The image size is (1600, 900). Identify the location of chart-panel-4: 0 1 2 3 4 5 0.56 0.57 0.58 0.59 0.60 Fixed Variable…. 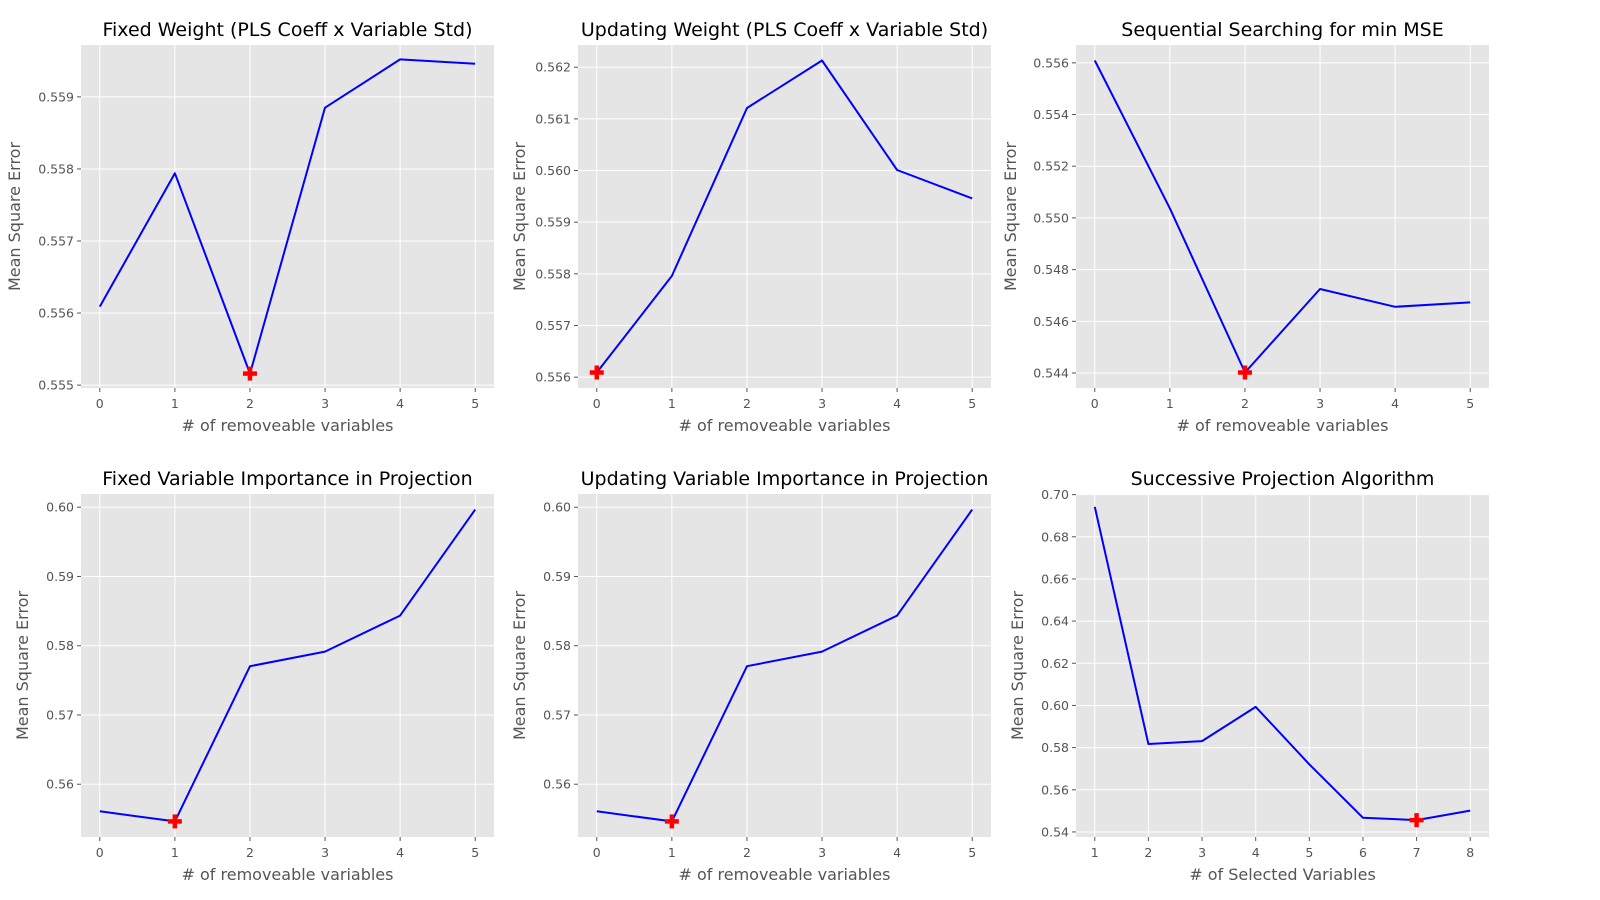
(253, 676).